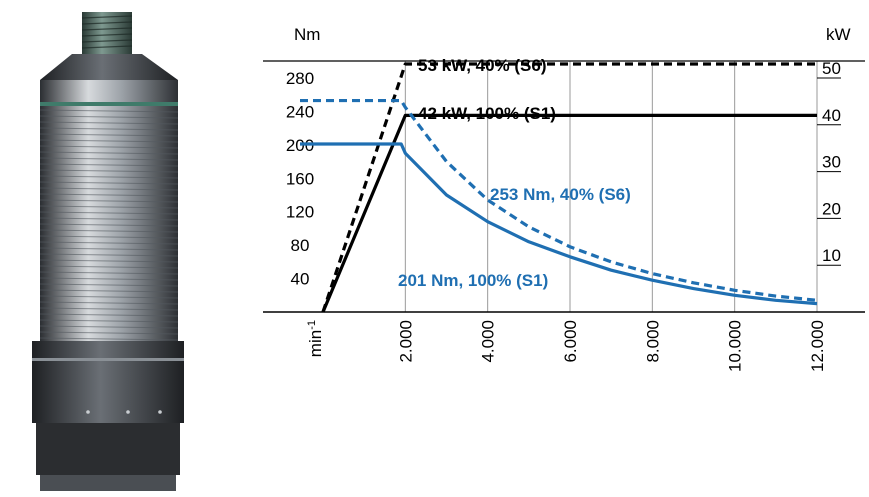  What do you see at coordinates (831, 162) in the screenshot?
I see `y-right-tick-label: 30` at bounding box center [831, 162].